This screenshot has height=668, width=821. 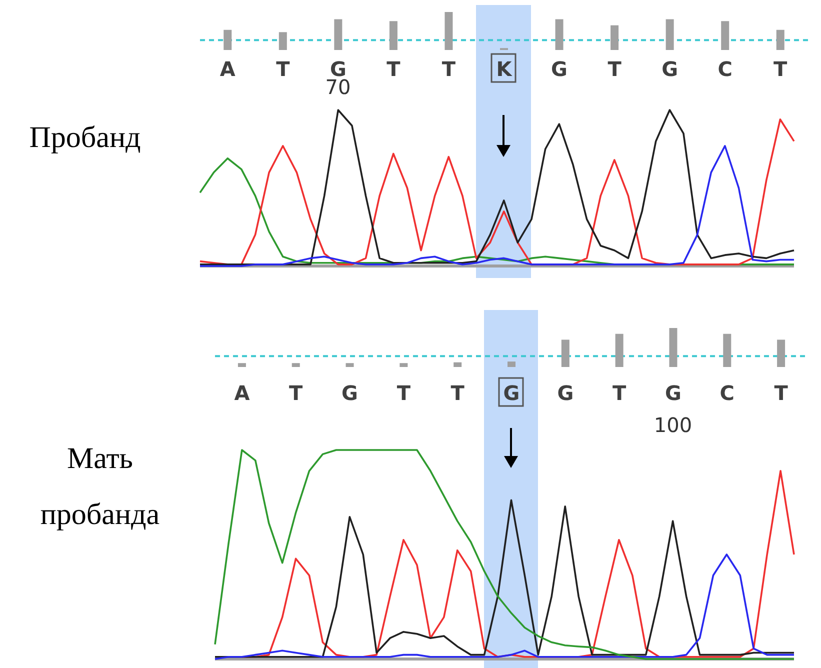 I want to click on chart-title: Пробанд, so click(x=85, y=137).